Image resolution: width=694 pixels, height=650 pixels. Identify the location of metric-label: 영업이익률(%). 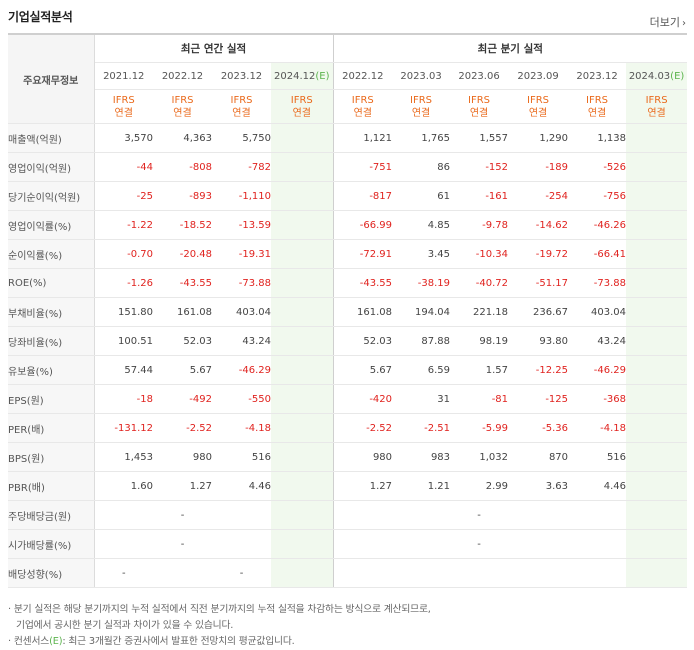
(51, 225).